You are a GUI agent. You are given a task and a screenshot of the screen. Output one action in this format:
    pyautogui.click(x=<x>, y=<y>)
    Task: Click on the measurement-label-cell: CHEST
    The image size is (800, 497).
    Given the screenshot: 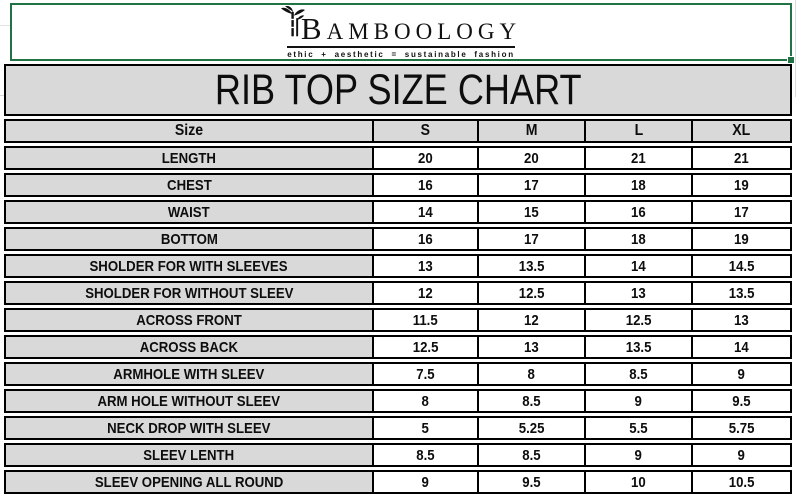 What is the action you would take?
    pyautogui.click(x=190, y=185)
    